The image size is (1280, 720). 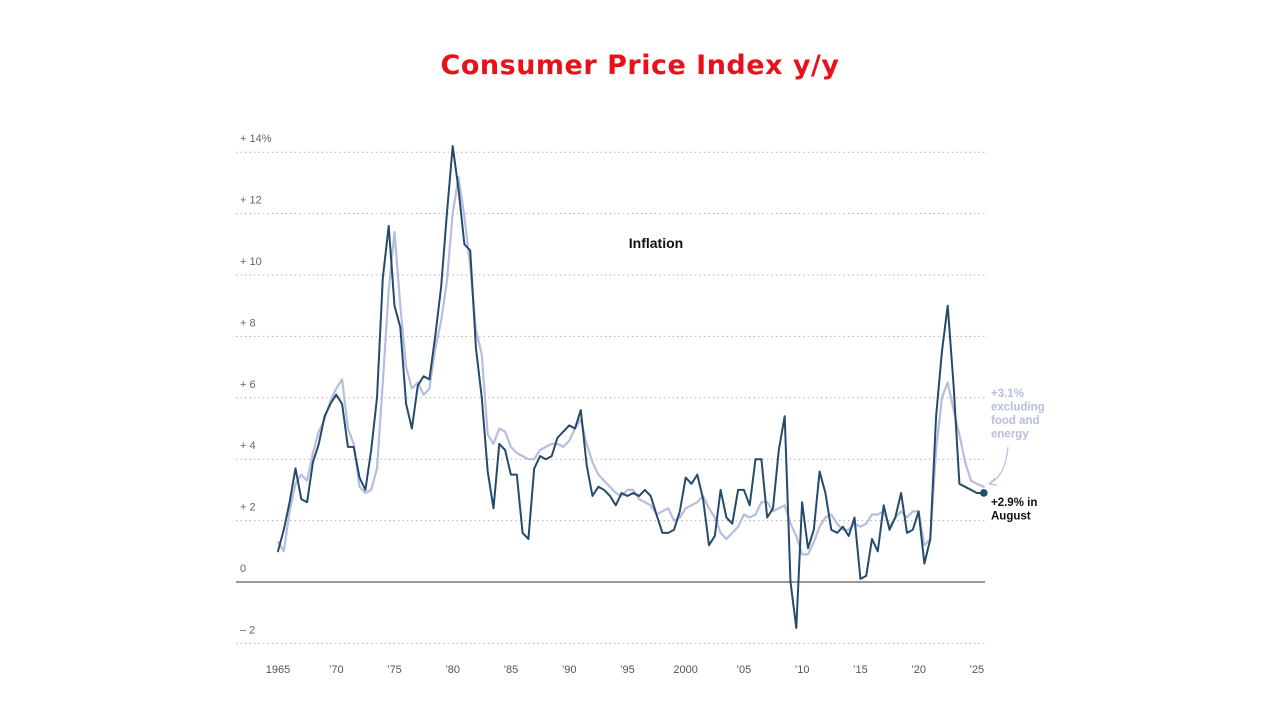 What do you see at coordinates (627, 670) in the screenshot?
I see `x-tick-label: ’95` at bounding box center [627, 670].